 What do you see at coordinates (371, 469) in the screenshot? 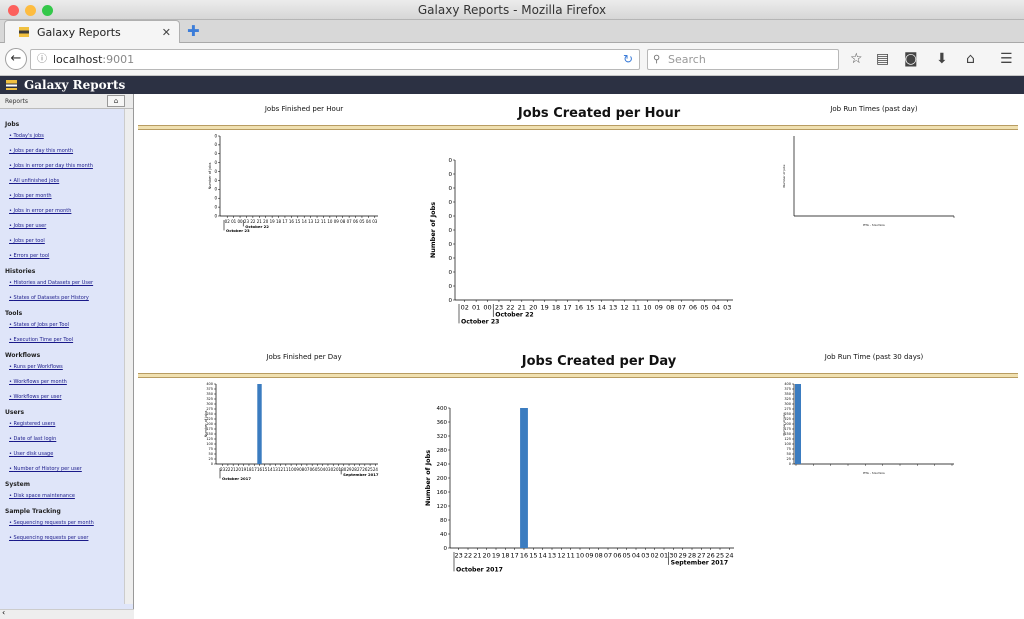
I see `x-tick-label-3-28: 25` at bounding box center [371, 469].